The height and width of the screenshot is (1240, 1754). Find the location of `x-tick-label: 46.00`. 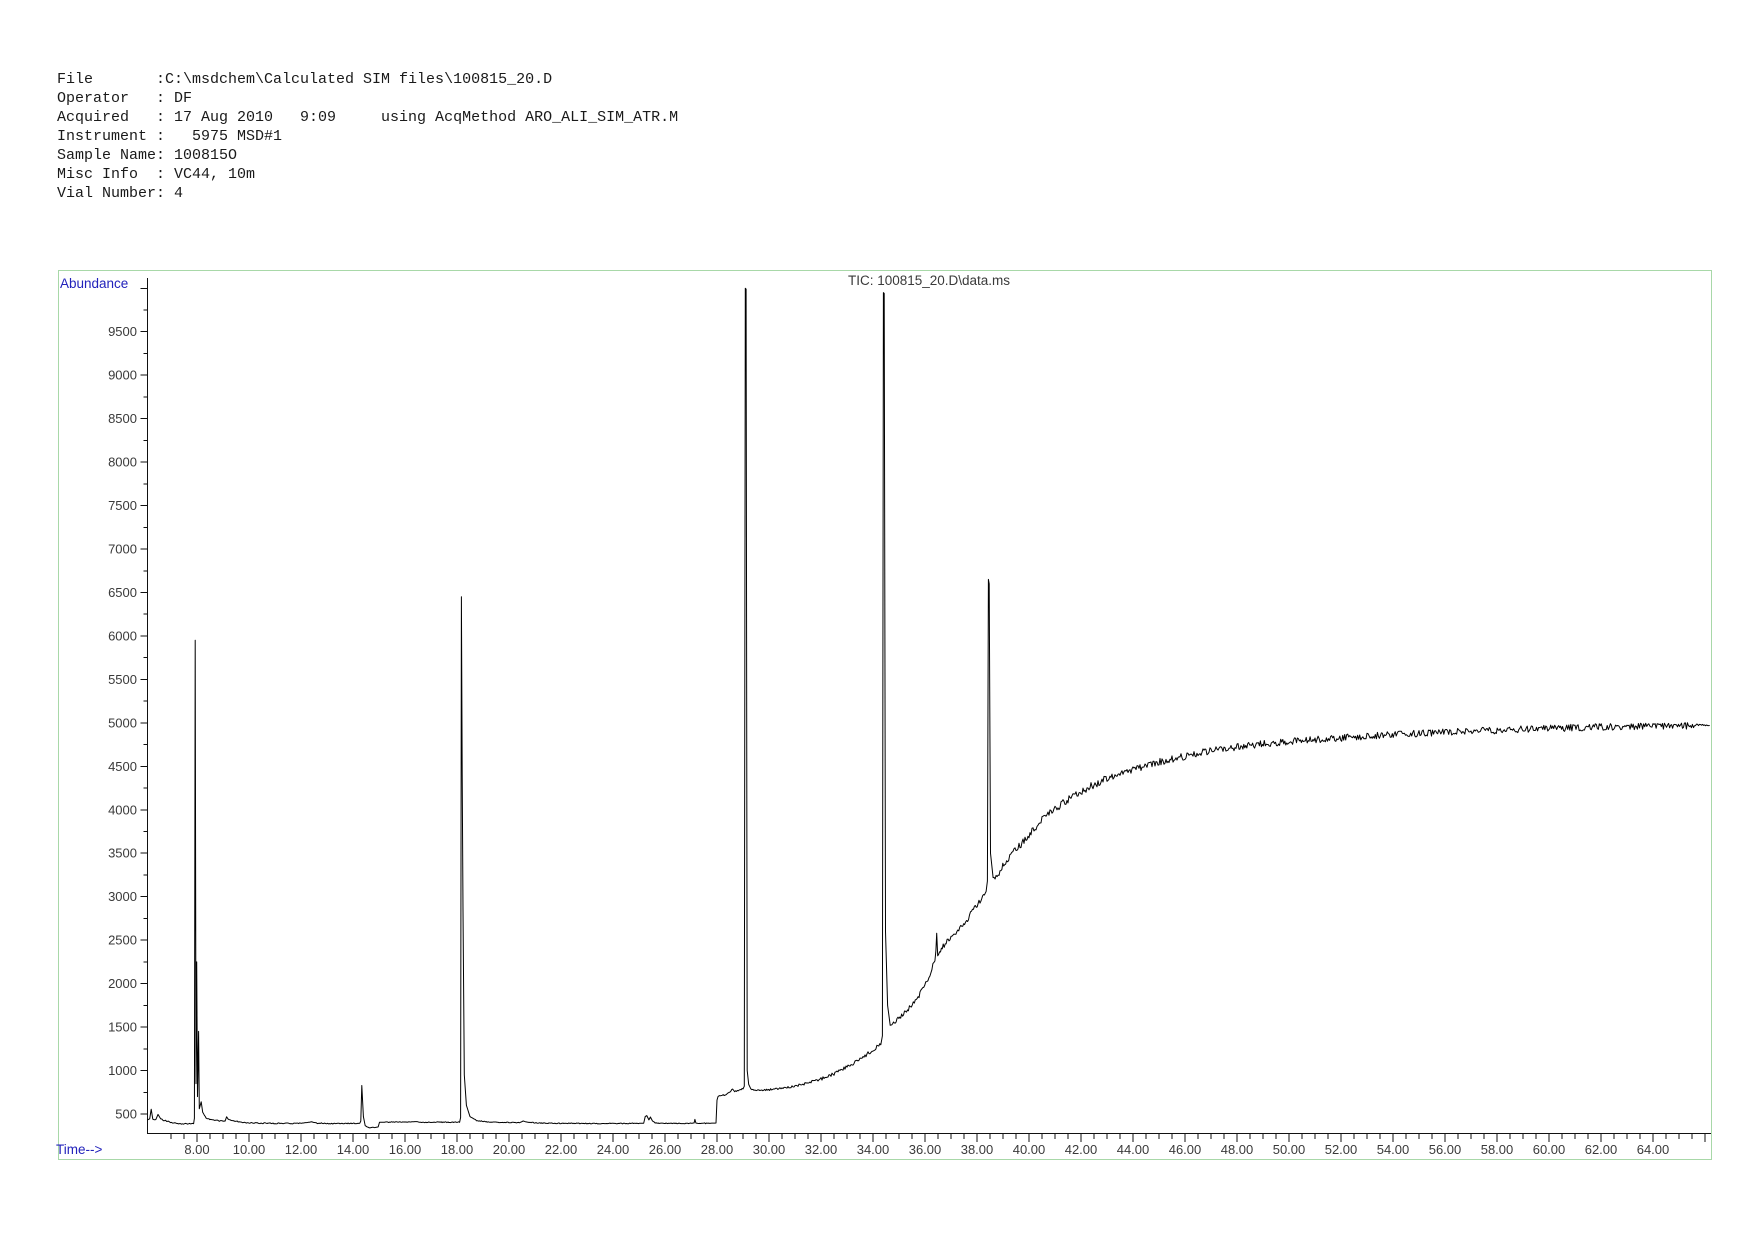

x-tick-label: 46.00 is located at coordinates (1185, 1149).